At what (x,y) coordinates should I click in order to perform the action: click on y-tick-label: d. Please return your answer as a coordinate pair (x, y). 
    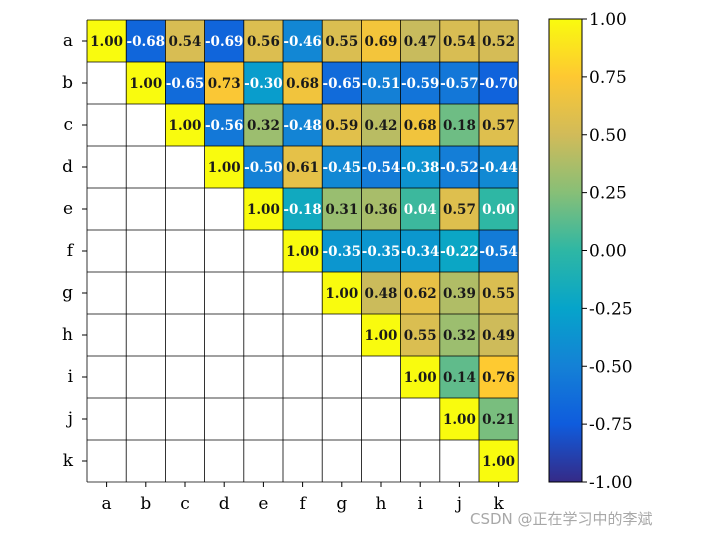
    Looking at the image, I should click on (67, 167).